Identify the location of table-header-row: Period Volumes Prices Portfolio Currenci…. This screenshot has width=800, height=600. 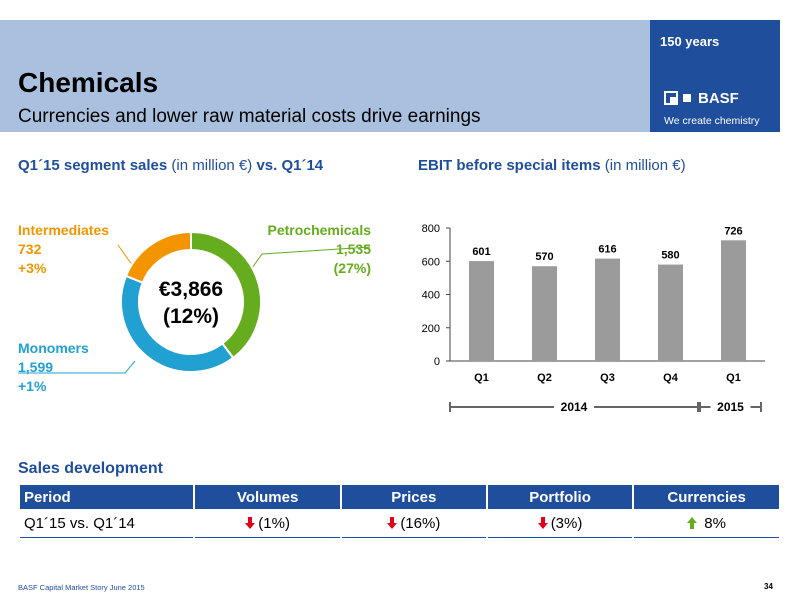
(399, 497).